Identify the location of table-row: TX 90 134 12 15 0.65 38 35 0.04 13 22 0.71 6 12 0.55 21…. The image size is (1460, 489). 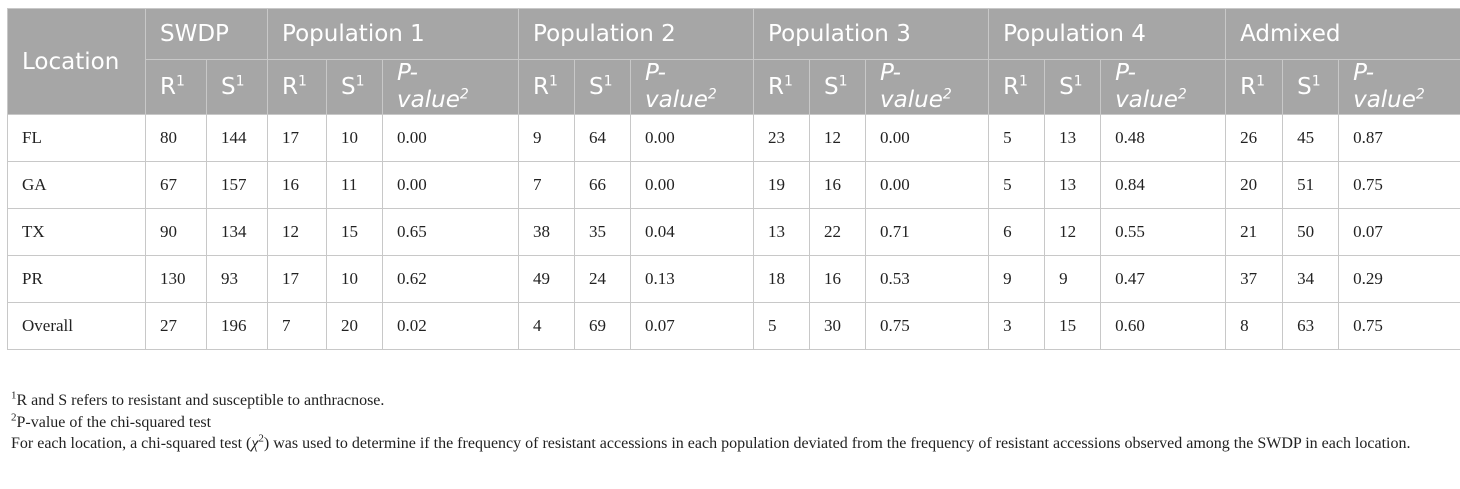
(733, 232).